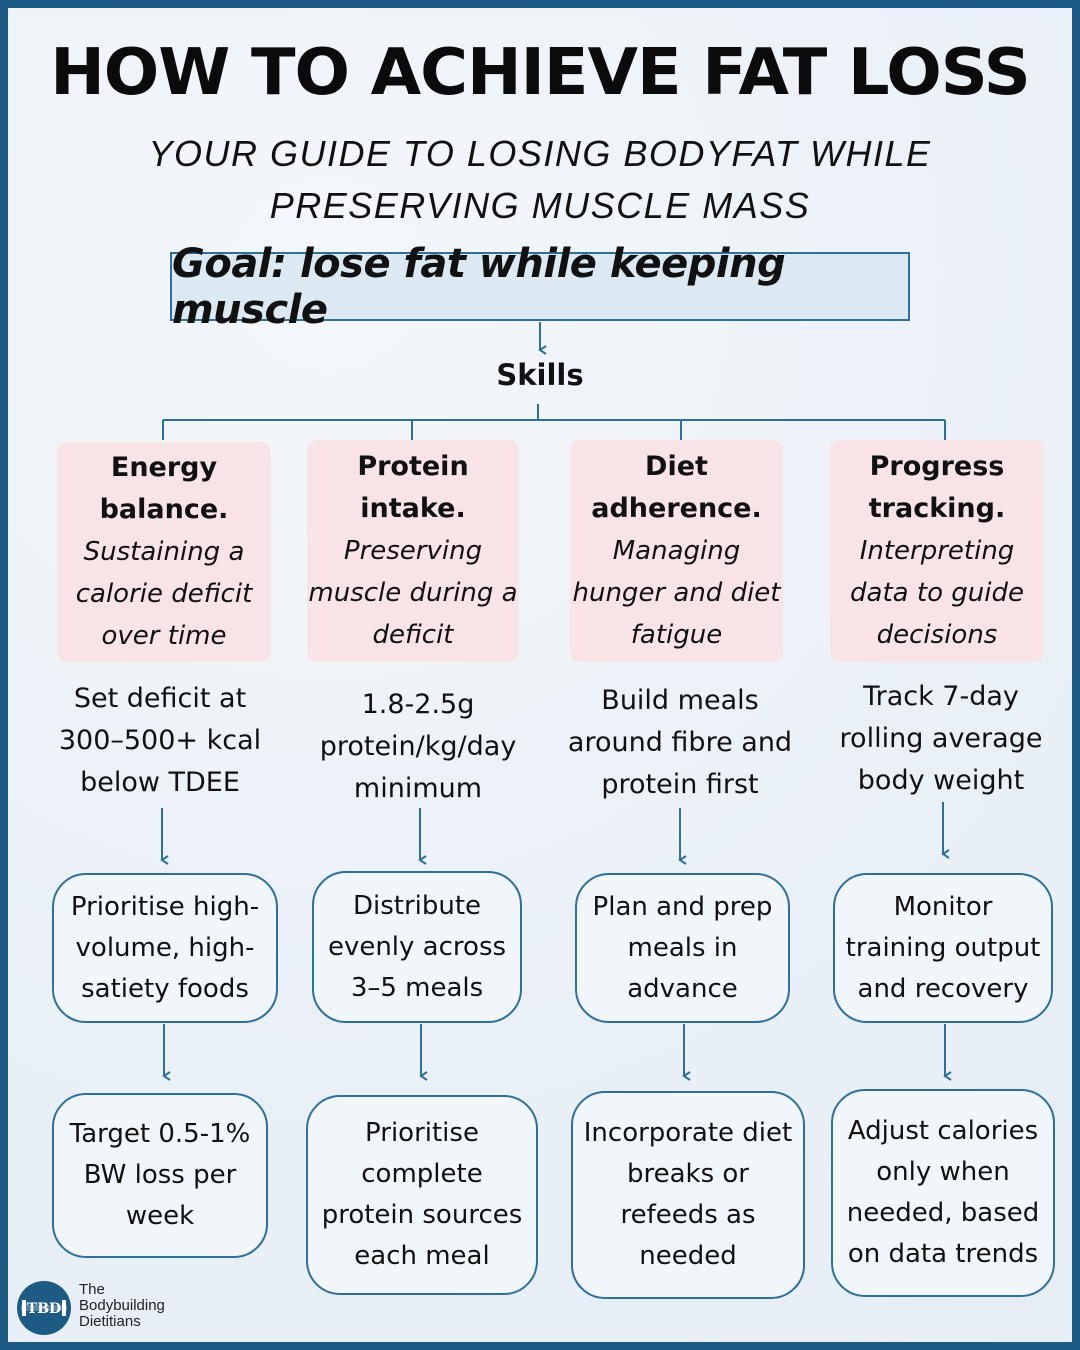 The width and height of the screenshot is (1080, 1350). Describe the element at coordinates (417, 947) in the screenshot. I see `step-box-col2-a: Distribute evenly across 3–5 meals` at that location.